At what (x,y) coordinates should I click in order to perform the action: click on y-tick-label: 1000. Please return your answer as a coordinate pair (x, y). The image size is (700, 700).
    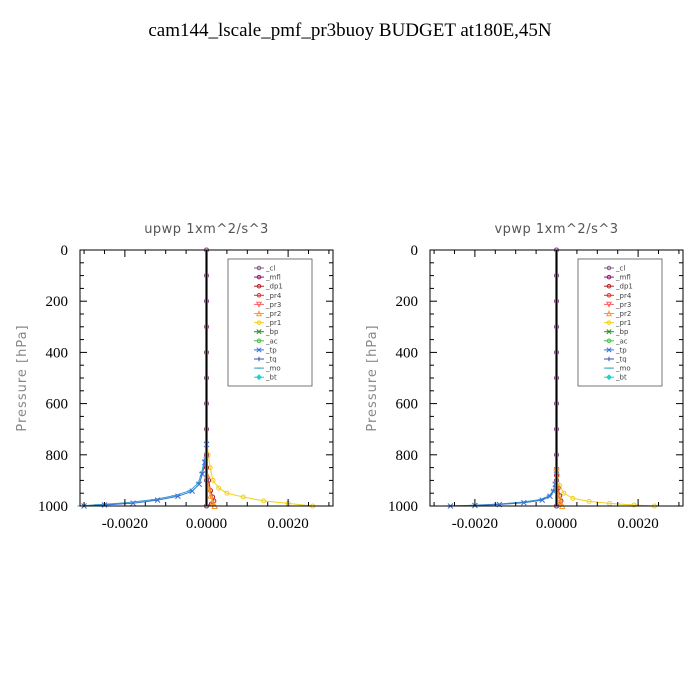
    Looking at the image, I should click on (53, 507).